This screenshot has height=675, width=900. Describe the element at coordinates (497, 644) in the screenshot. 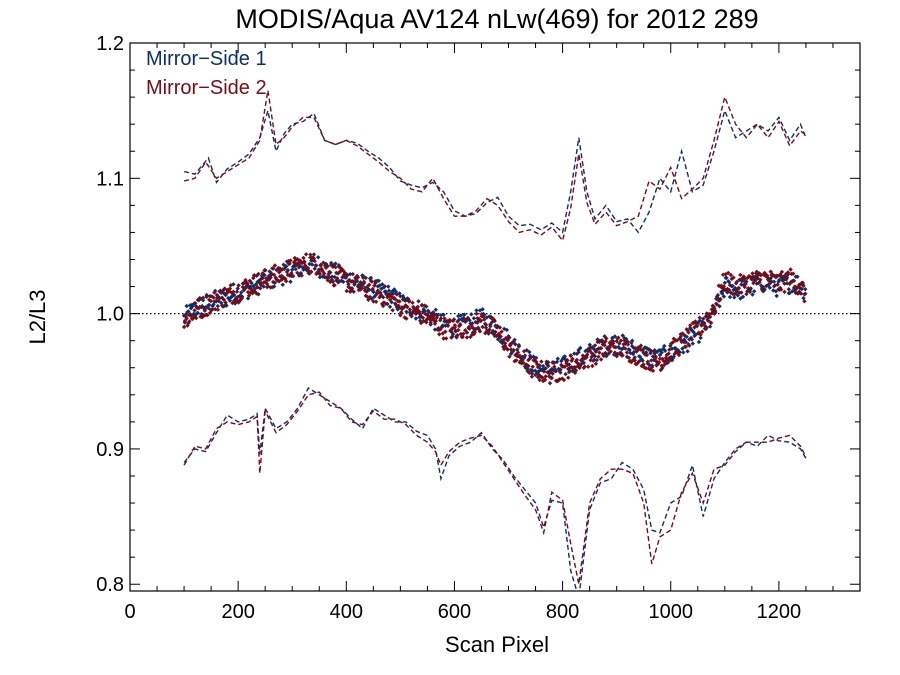

I see `x-axis-label: Scan Pixel` at that location.